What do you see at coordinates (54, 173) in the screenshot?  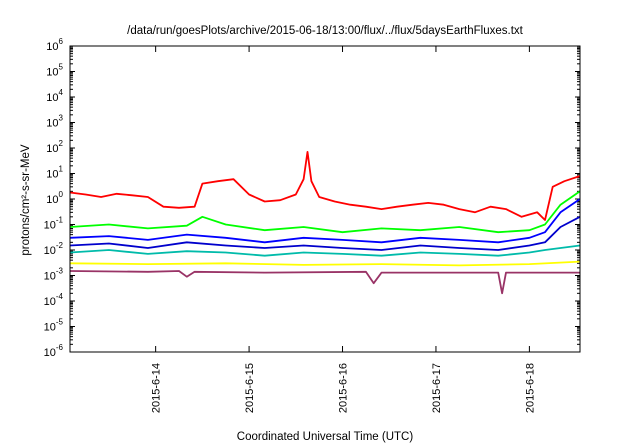 I see `y-tick-label: 10¹` at bounding box center [54, 173].